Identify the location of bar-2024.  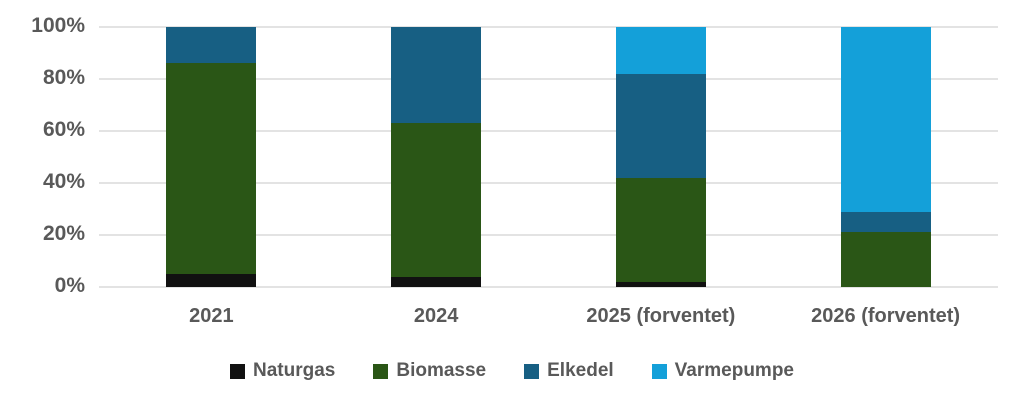
(436, 157).